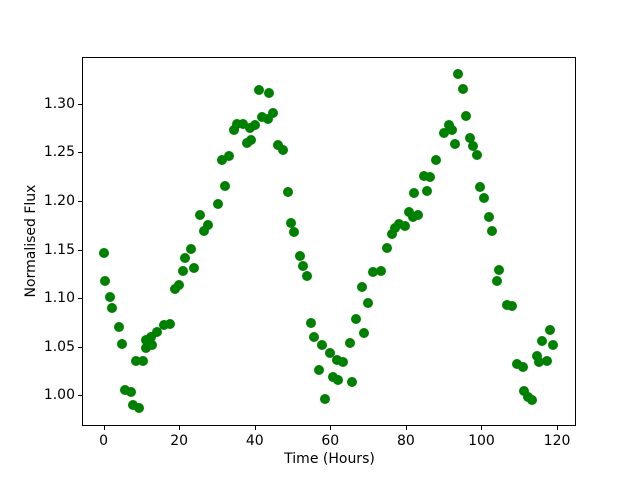 The image size is (640, 480). What do you see at coordinates (557, 441) in the screenshot?
I see `x-tick-label: 120` at bounding box center [557, 441].